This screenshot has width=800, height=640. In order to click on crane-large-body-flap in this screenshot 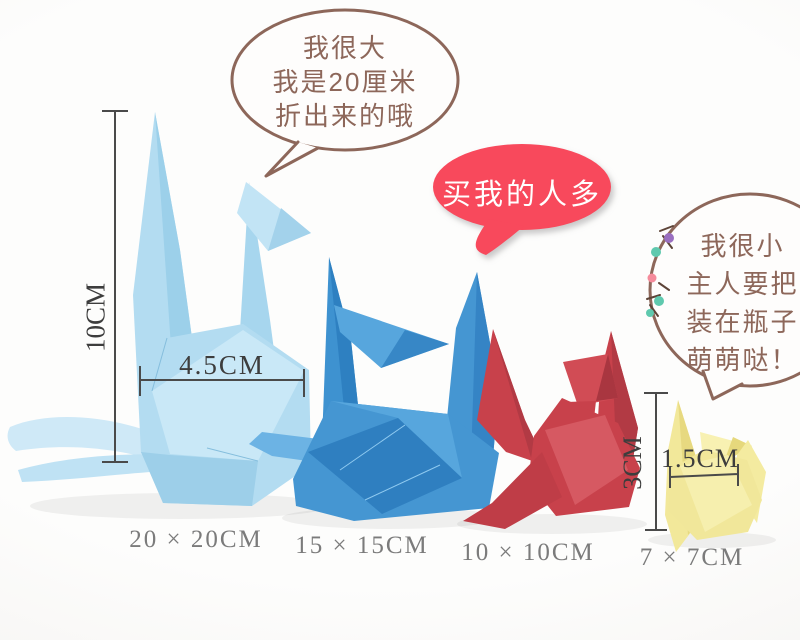, I will do `click(228, 395)`.